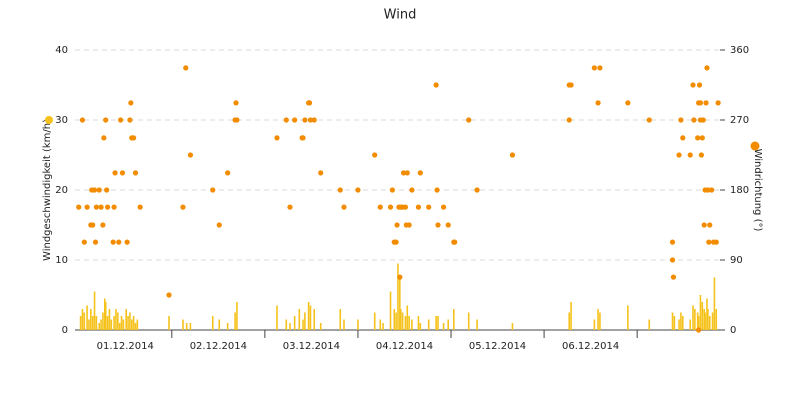 The width and height of the screenshot is (800, 400). What do you see at coordinates (497, 346) in the screenshot?
I see `x-tick-label: 05.12.2014` at bounding box center [497, 346].